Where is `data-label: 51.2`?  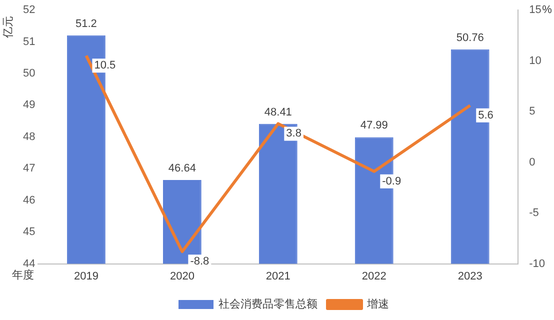
data-label: 51.2 is located at coordinates (86, 24).